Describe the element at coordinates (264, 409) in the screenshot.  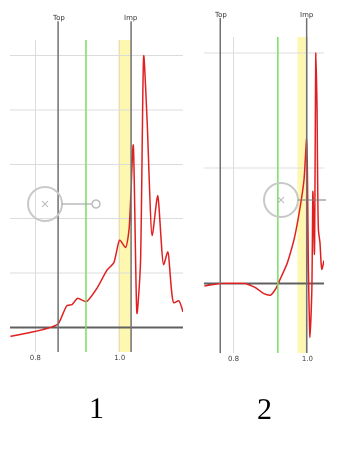
I see `text: 2` at that location.